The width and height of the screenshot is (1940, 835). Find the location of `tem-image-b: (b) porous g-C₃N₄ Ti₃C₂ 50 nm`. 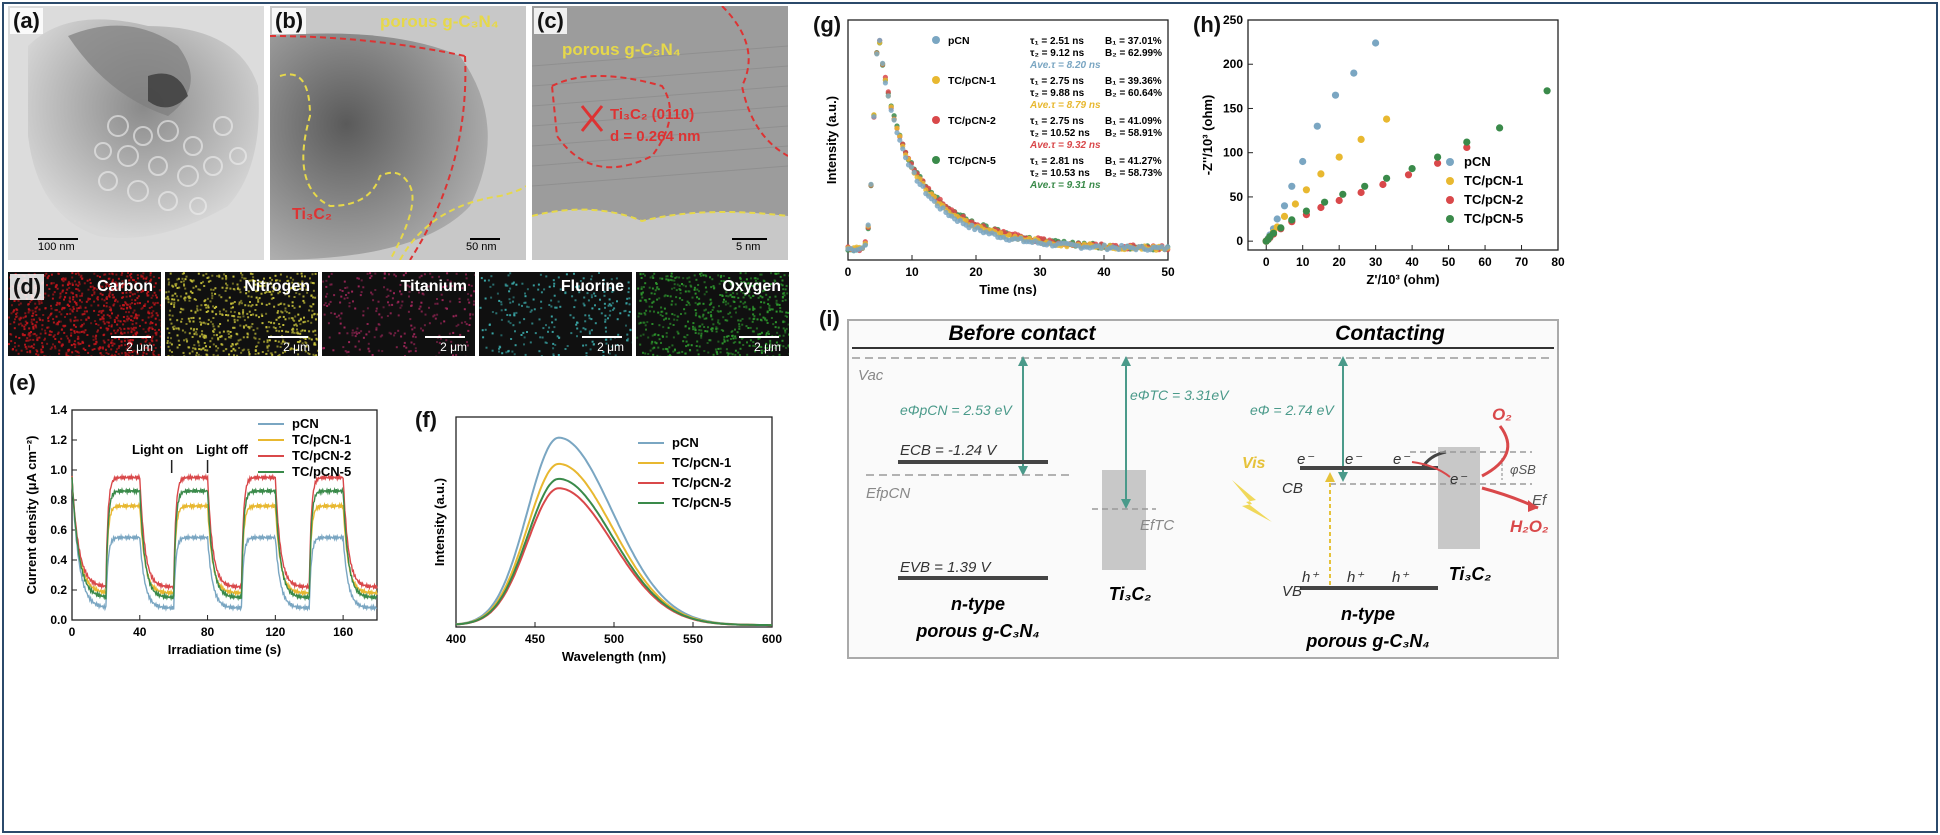

tem-image-b: (b) porous g-C₃N₄ Ti₃C₂ 50 nm is located at coordinates (398, 133).